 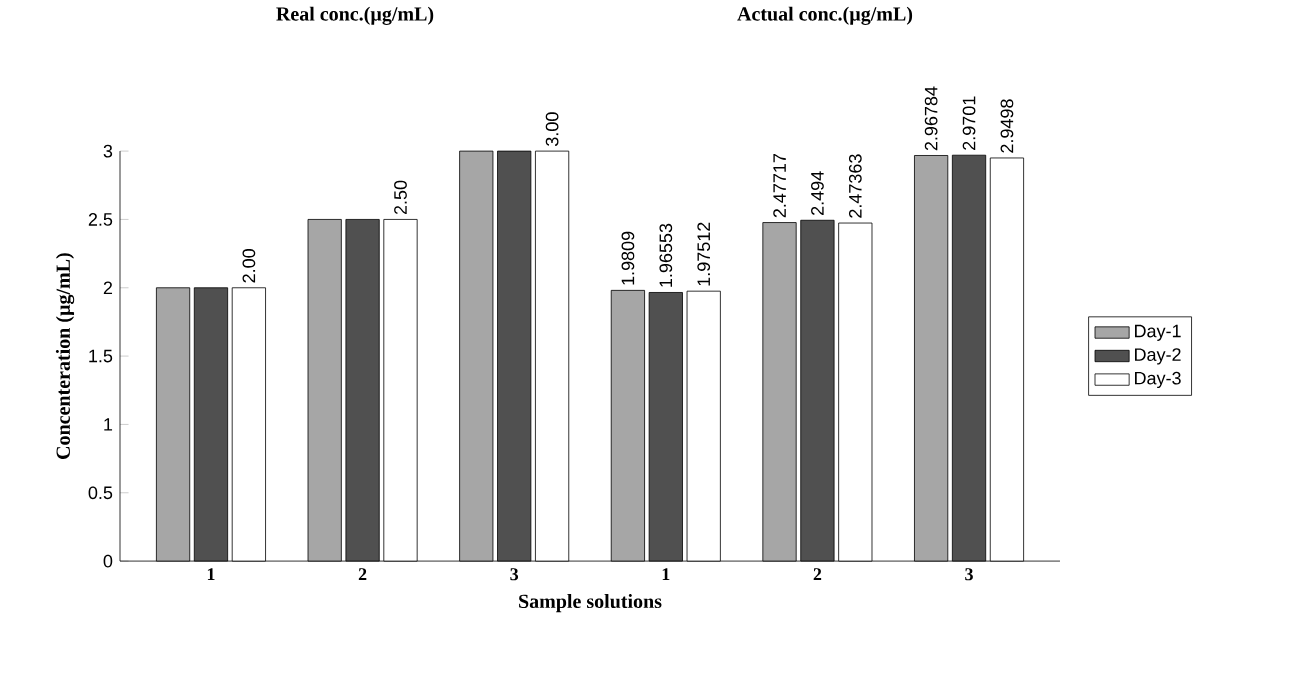 I want to click on data-label: 2.9701, so click(x=969, y=123).